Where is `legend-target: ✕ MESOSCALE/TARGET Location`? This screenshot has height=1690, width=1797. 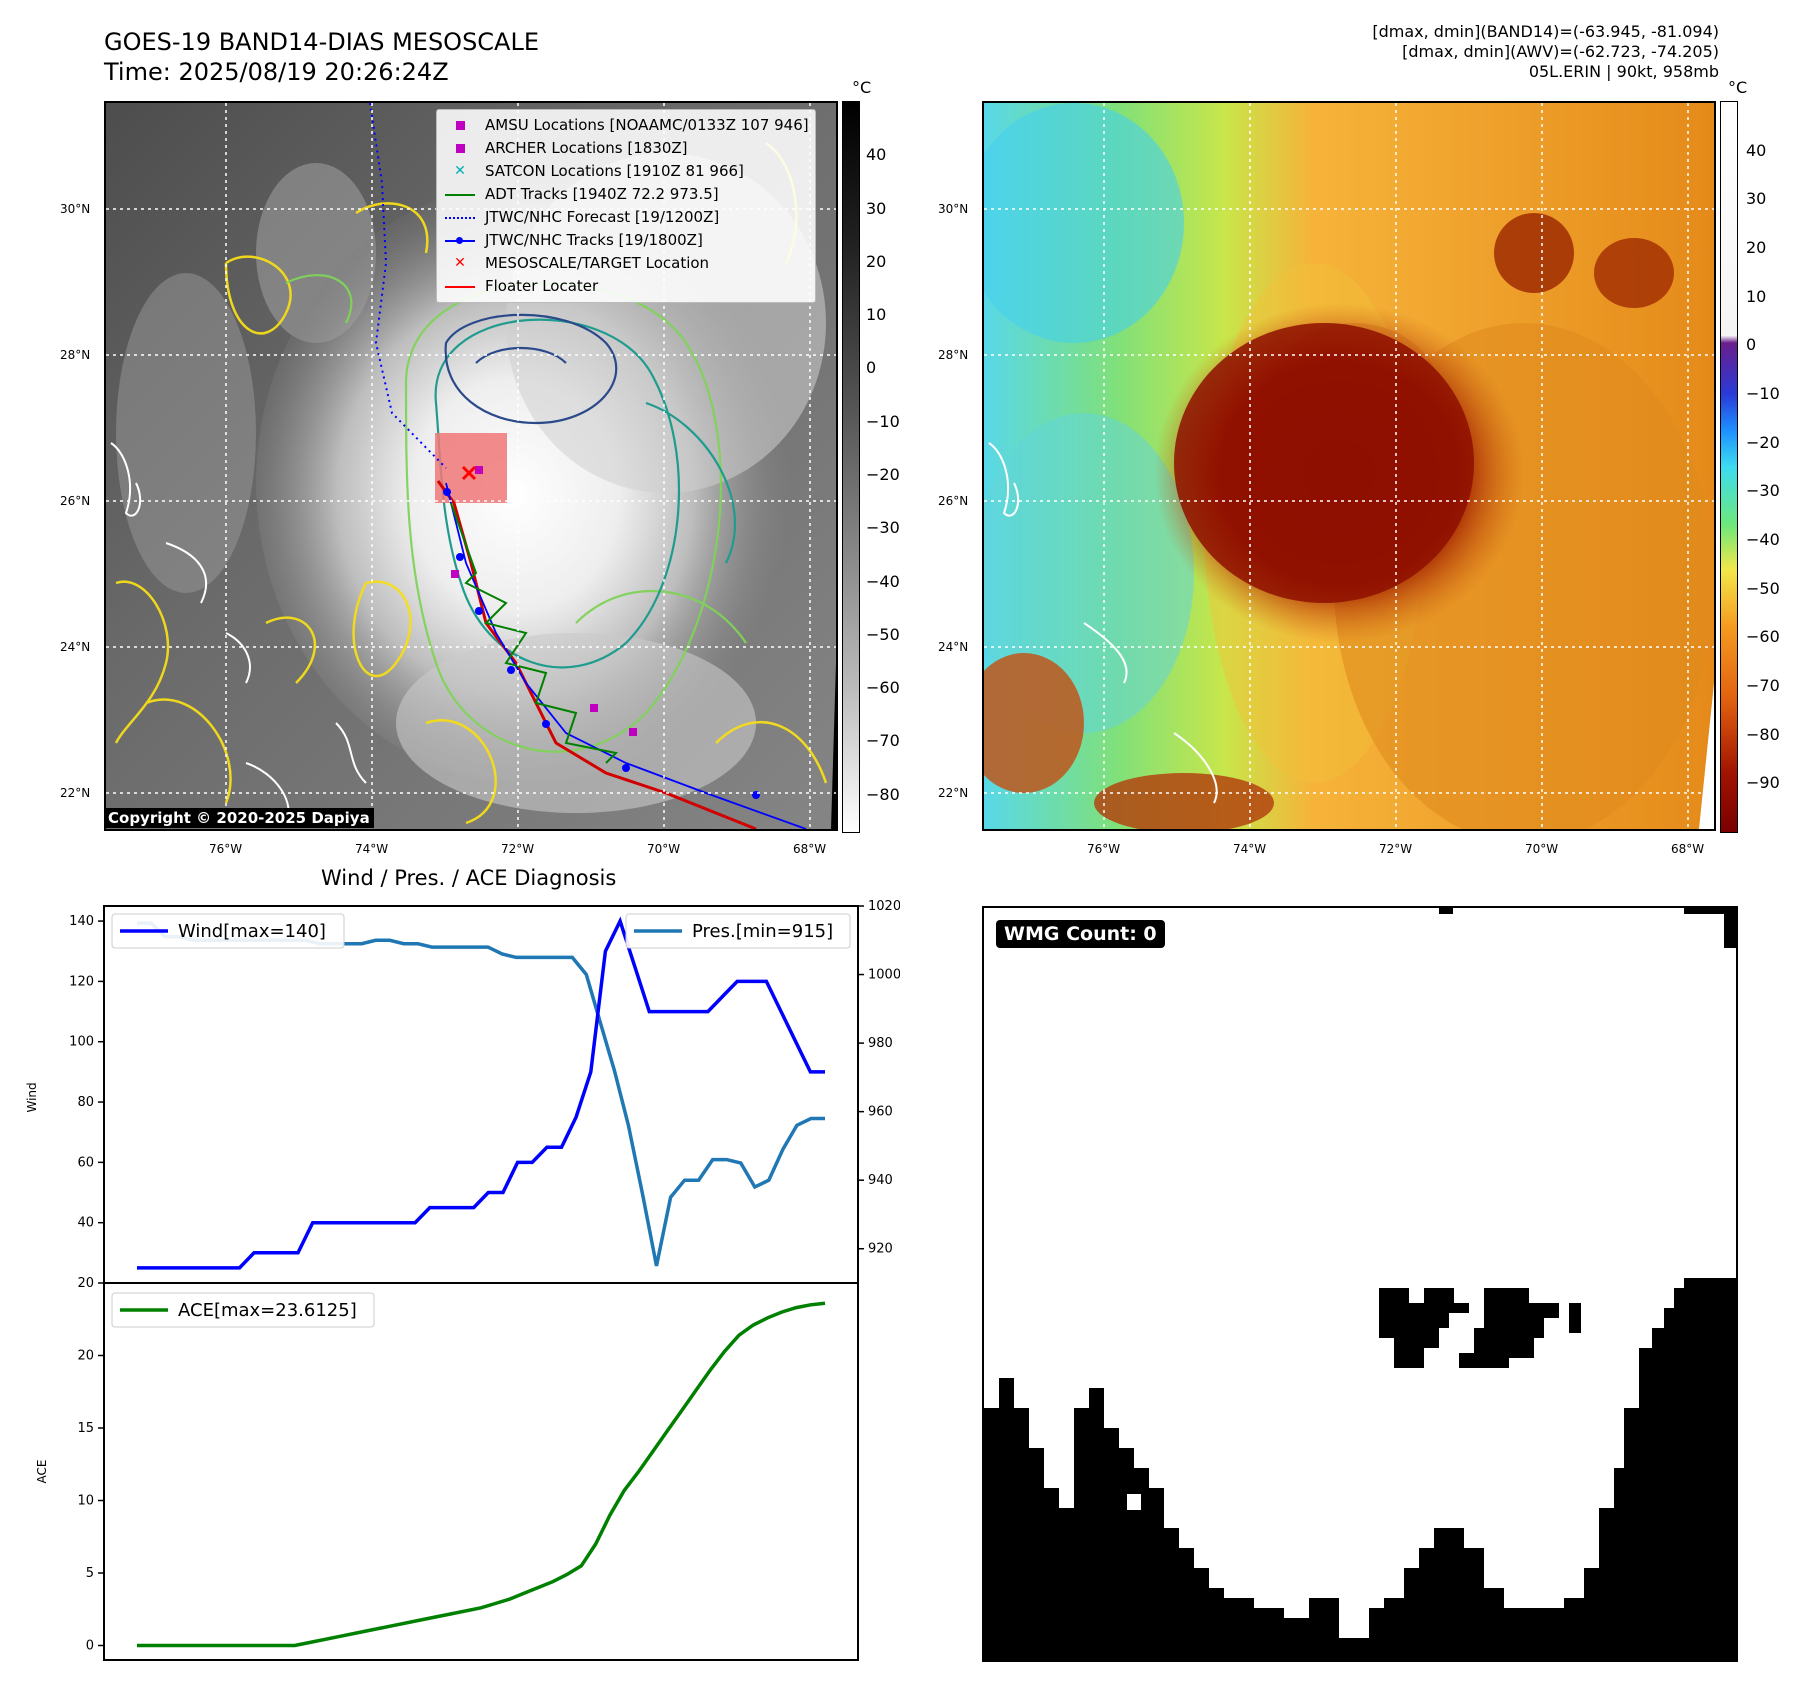
legend-target: ✕ MESOSCALE/TARGET Location is located at coordinates (582, 263).